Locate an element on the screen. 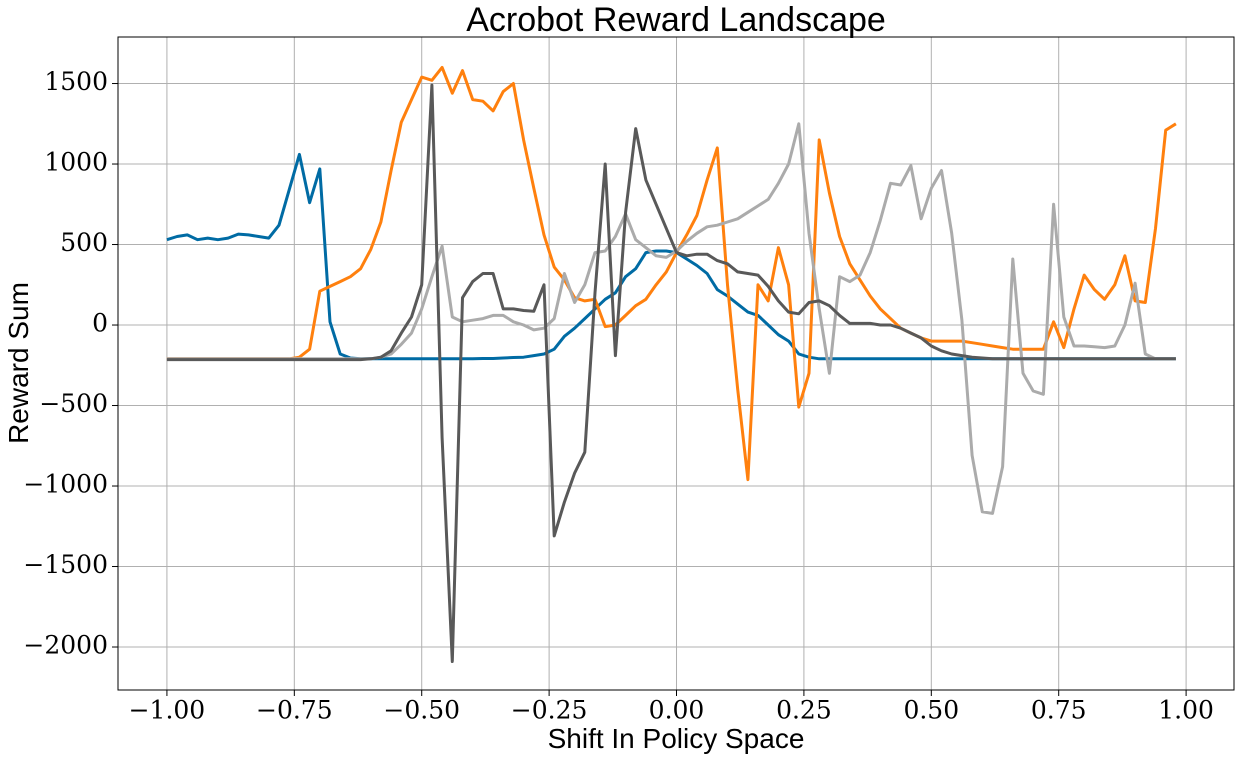  x-tick-label: 1.00 is located at coordinates (1186, 710).